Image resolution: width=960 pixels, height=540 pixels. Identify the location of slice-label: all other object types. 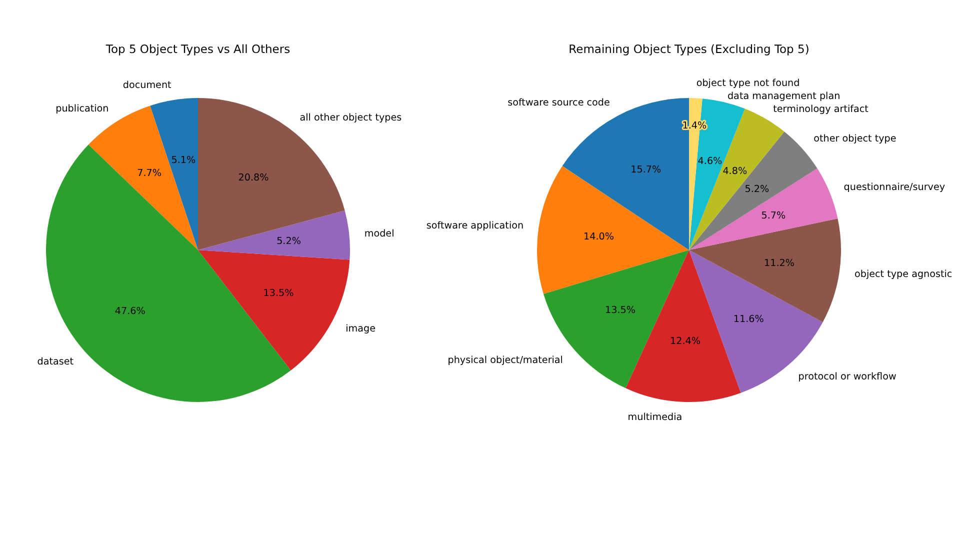
(351, 117).